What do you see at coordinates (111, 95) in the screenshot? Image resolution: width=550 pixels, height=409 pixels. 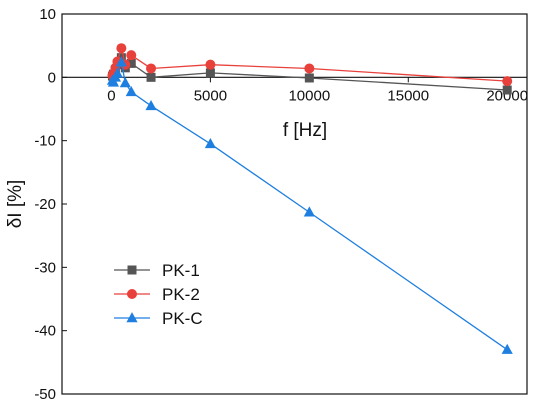 I see `x-tick-label: 0` at bounding box center [111, 95].